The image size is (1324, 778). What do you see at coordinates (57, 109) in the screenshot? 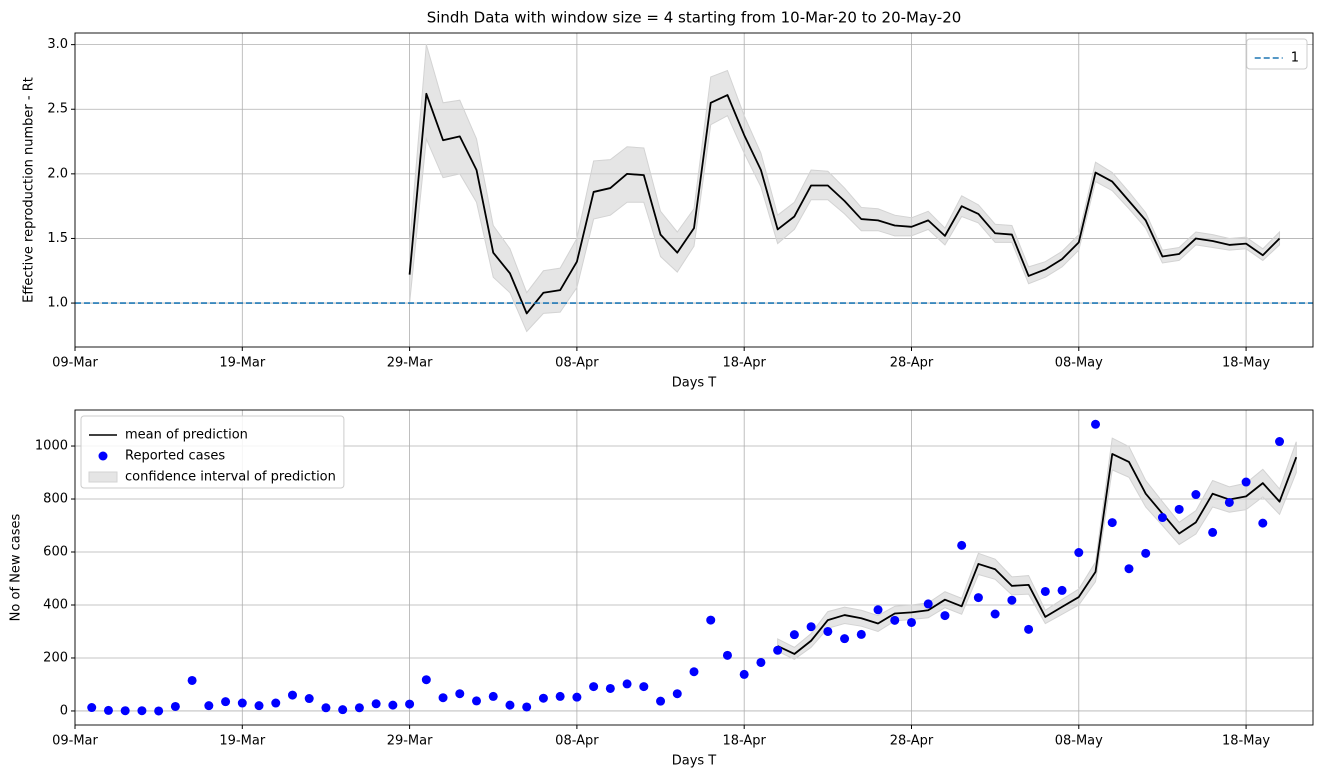
I see `y-tick-label: 2.5` at bounding box center [57, 109].